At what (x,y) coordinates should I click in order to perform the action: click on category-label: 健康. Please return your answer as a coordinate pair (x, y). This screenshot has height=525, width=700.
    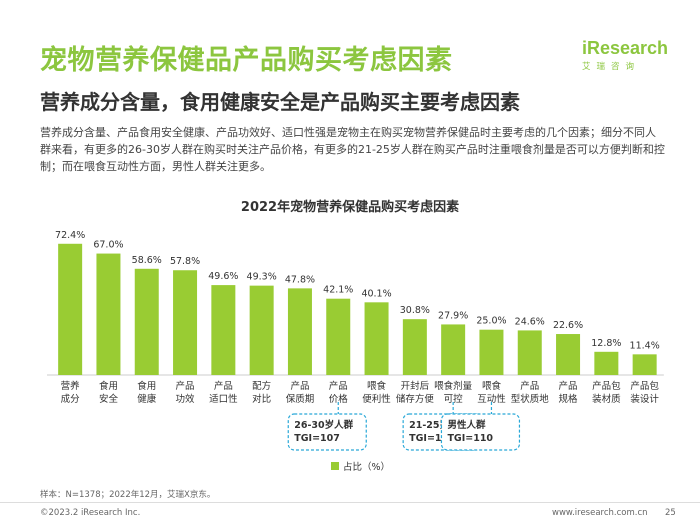
    Looking at the image, I should click on (147, 399).